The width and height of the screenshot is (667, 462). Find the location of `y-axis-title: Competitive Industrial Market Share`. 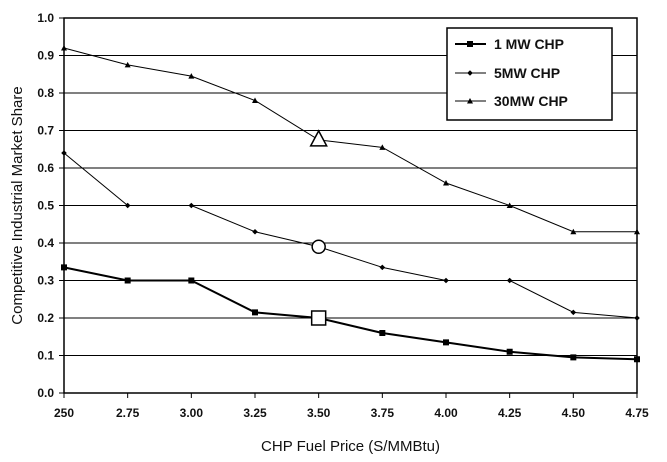

y-axis-title: Competitive Industrial Market Share is located at coordinates (17, 205).